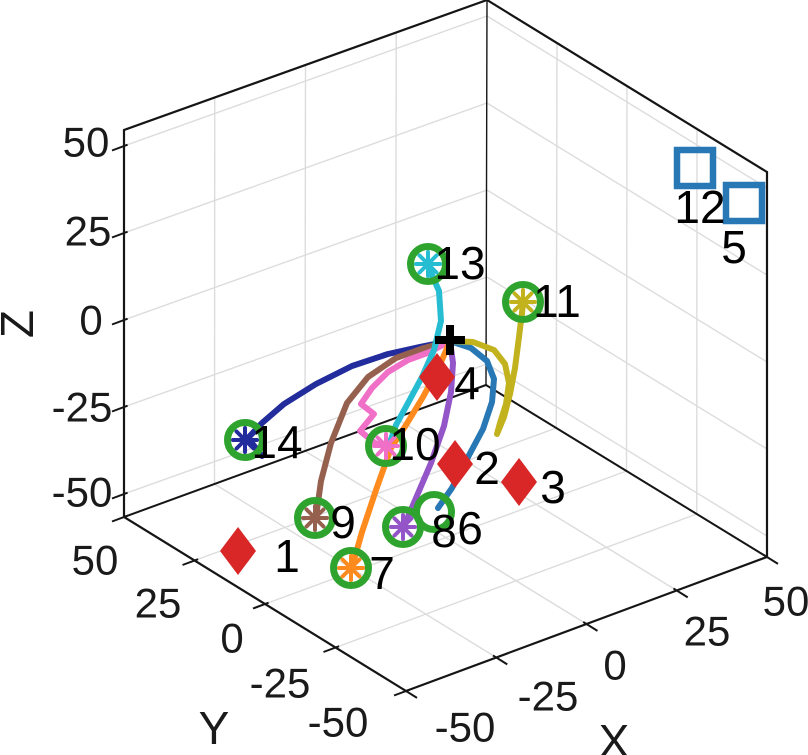 This screenshot has width=808, height=755. Describe the element at coordinates (95, 560) in the screenshot. I see `tick-label-y-50: 50` at that location.